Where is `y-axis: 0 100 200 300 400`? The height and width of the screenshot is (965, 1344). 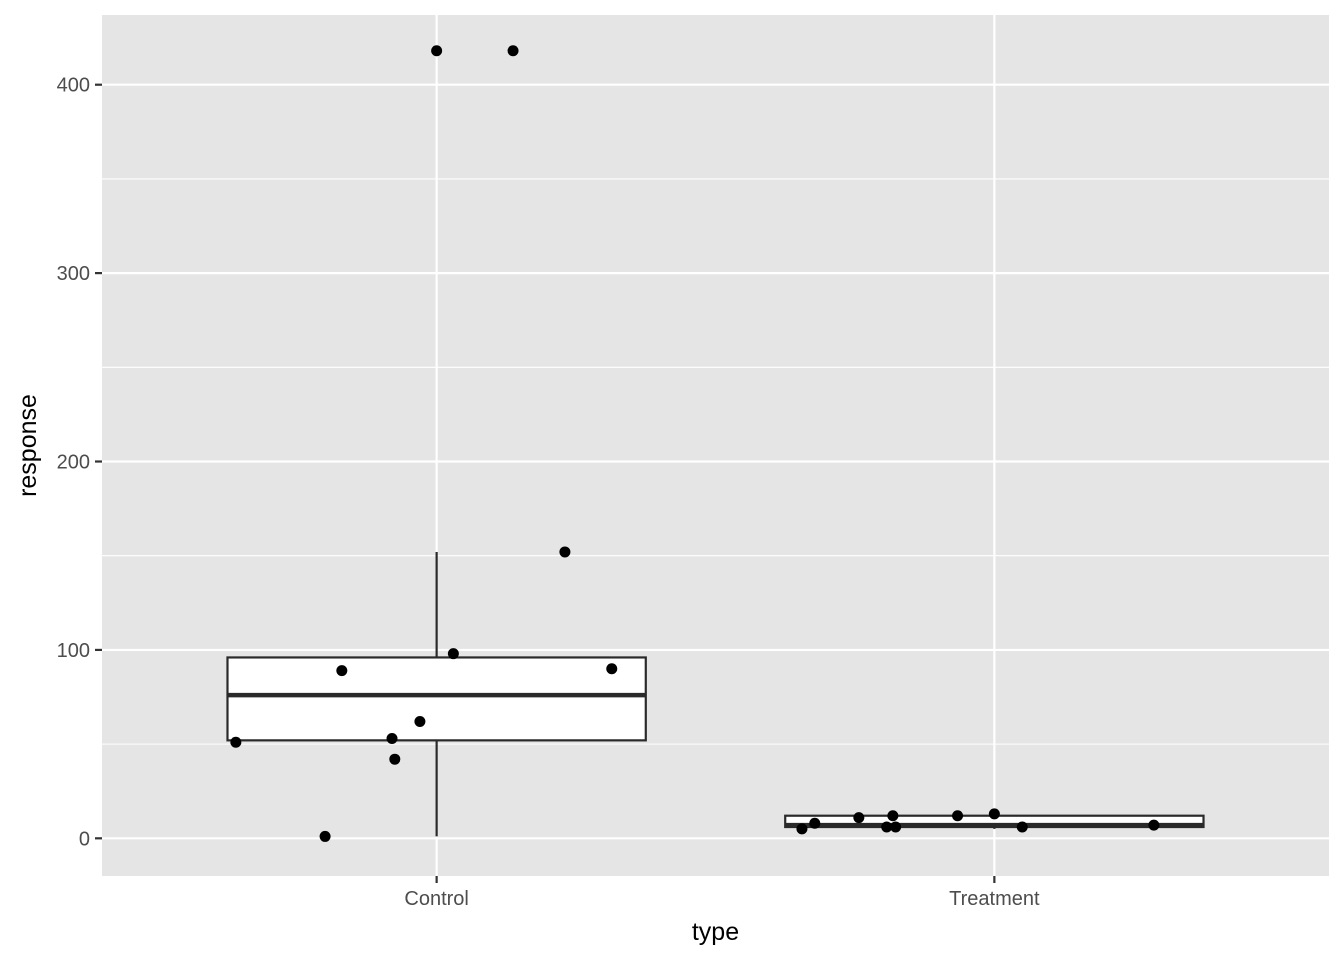 y-axis: 0 100 200 300 400 is located at coordinates (79, 462).